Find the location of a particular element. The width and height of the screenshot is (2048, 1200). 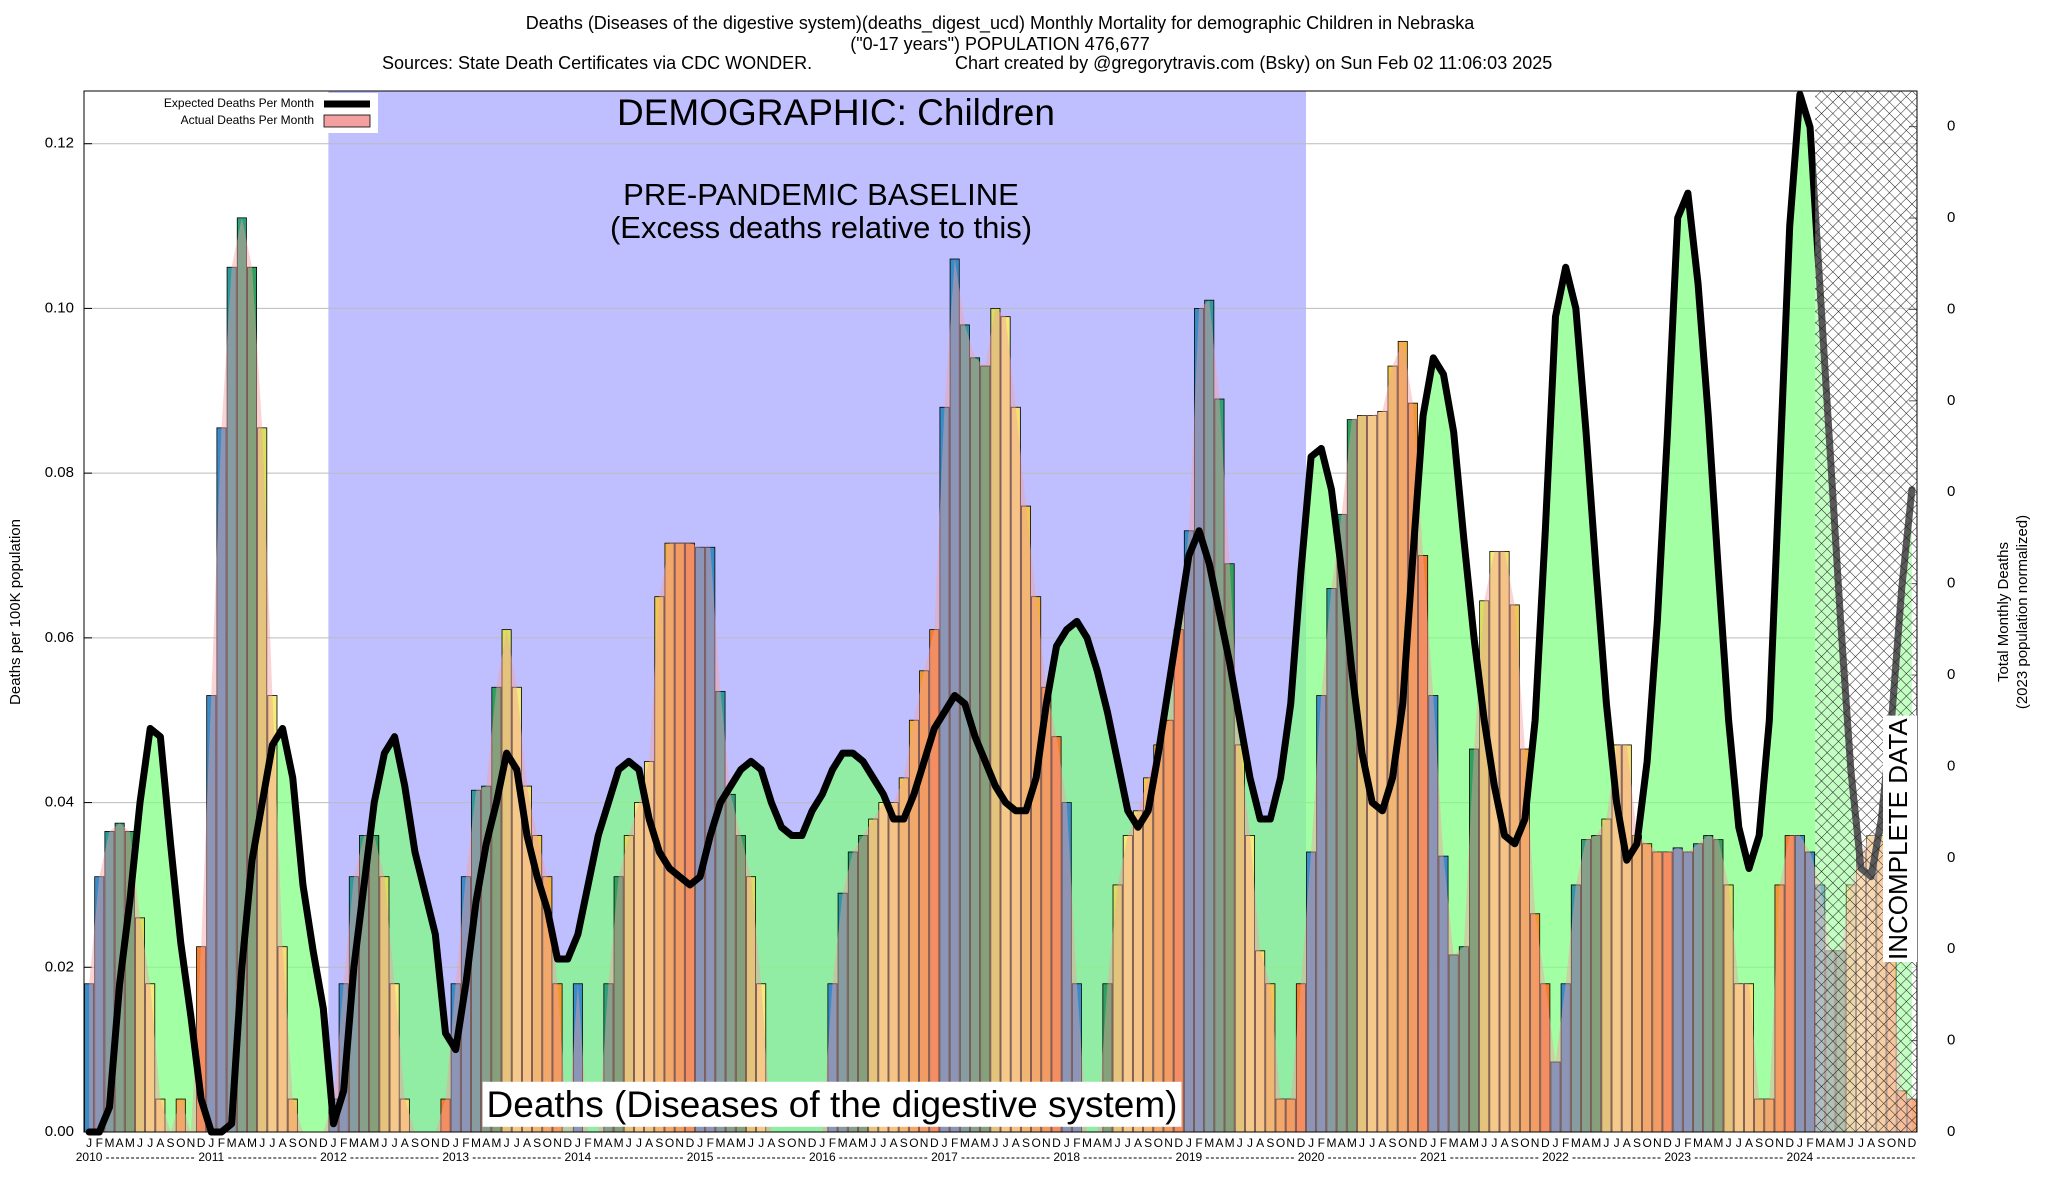

incomplete-region is located at coordinates (1866, 611).